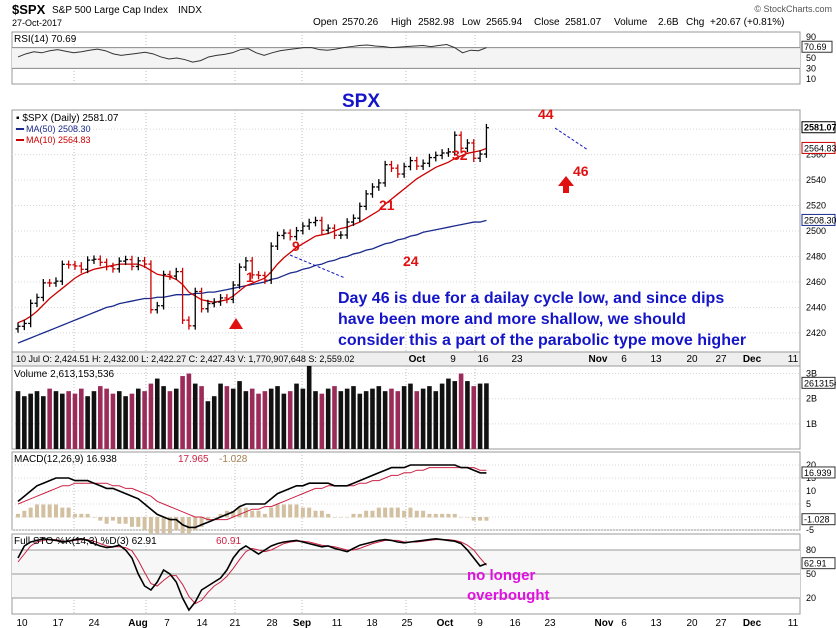  I want to click on sto-current-label: 62.91, so click(815, 564).